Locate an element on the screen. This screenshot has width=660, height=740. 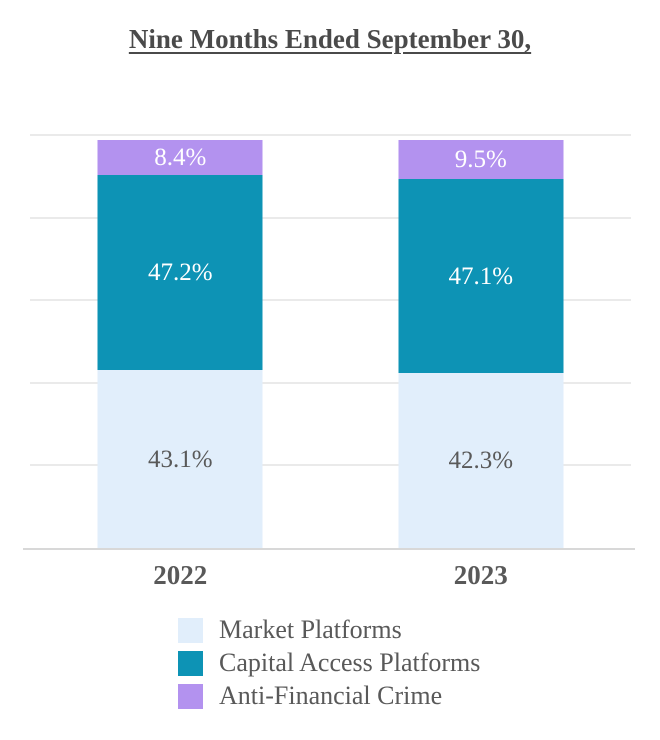
bar-segment: 43.1% is located at coordinates (180, 459).